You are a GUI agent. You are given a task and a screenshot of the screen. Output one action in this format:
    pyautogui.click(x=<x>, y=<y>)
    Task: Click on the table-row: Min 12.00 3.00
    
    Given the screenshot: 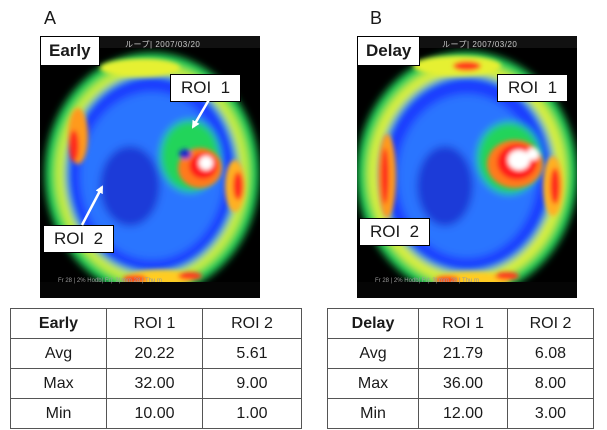 What is the action you would take?
    pyautogui.click(x=460, y=413)
    